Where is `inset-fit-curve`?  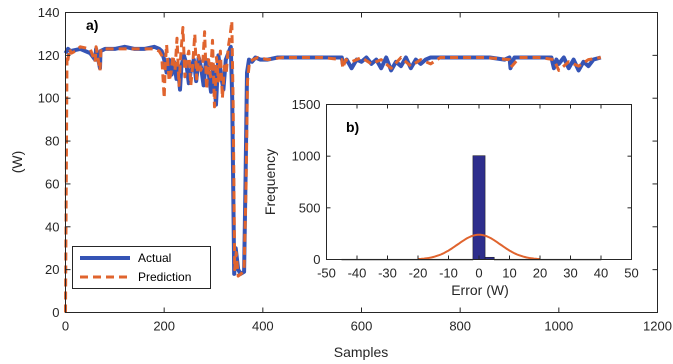 inset-fit-curve is located at coordinates (479, 247).